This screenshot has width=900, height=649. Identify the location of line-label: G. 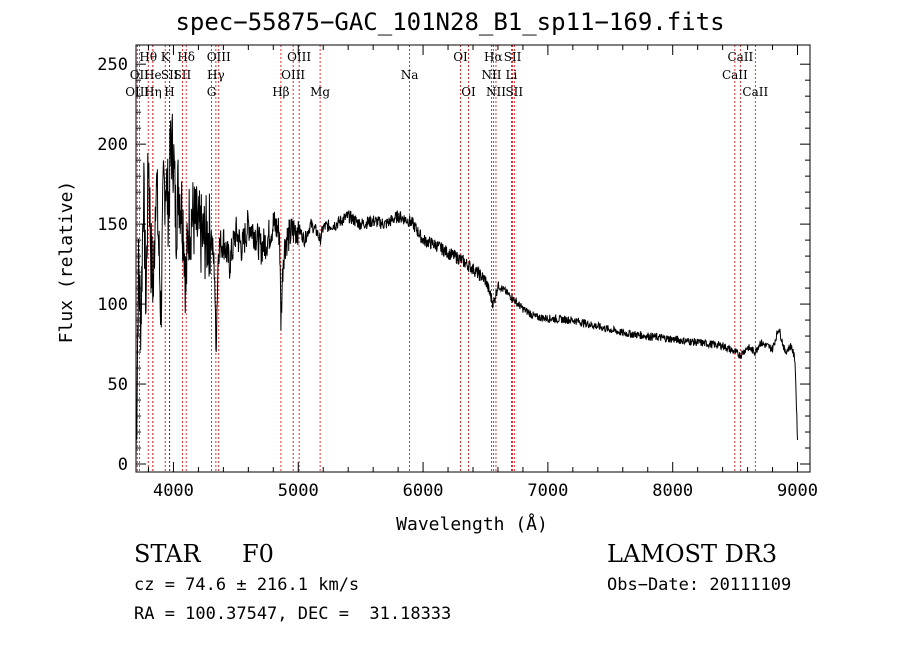
(212, 92).